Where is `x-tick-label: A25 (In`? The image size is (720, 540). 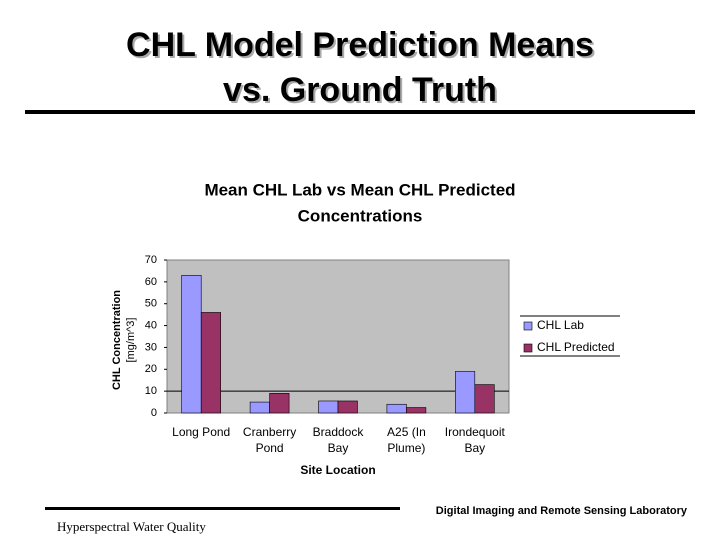
x-tick-label: A25 (In is located at coordinates (406, 432).